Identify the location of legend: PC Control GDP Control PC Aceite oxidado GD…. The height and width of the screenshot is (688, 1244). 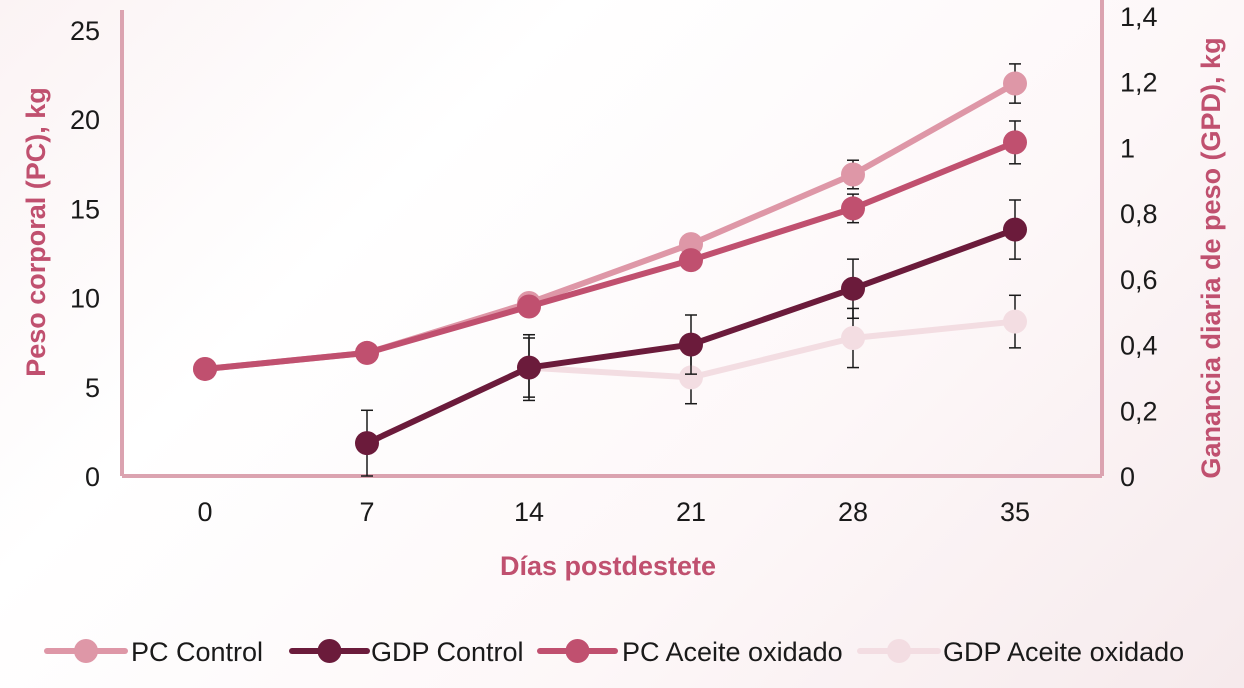
(614, 652).